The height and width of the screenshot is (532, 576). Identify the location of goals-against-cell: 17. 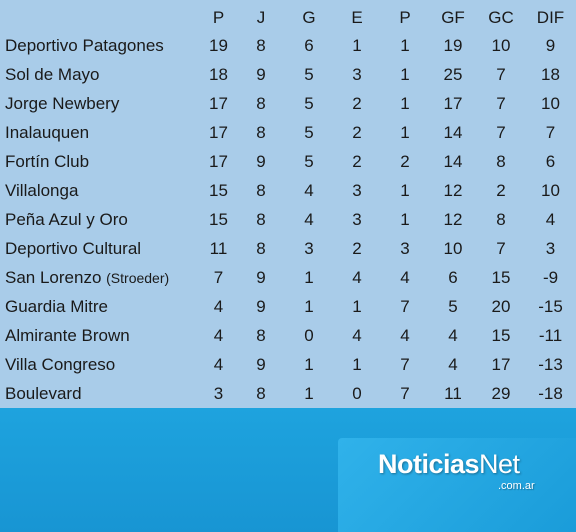
(501, 364).